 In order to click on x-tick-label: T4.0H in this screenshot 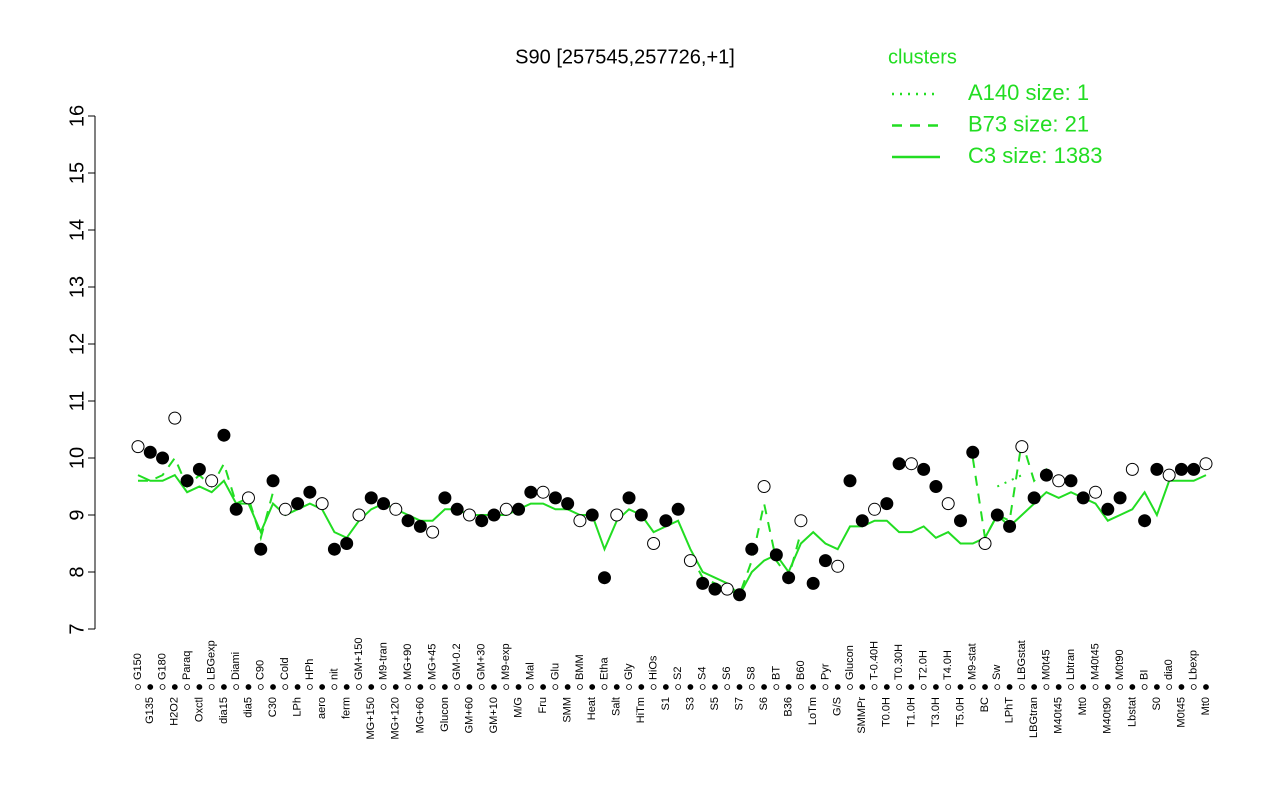, I will do `click(948, 665)`.